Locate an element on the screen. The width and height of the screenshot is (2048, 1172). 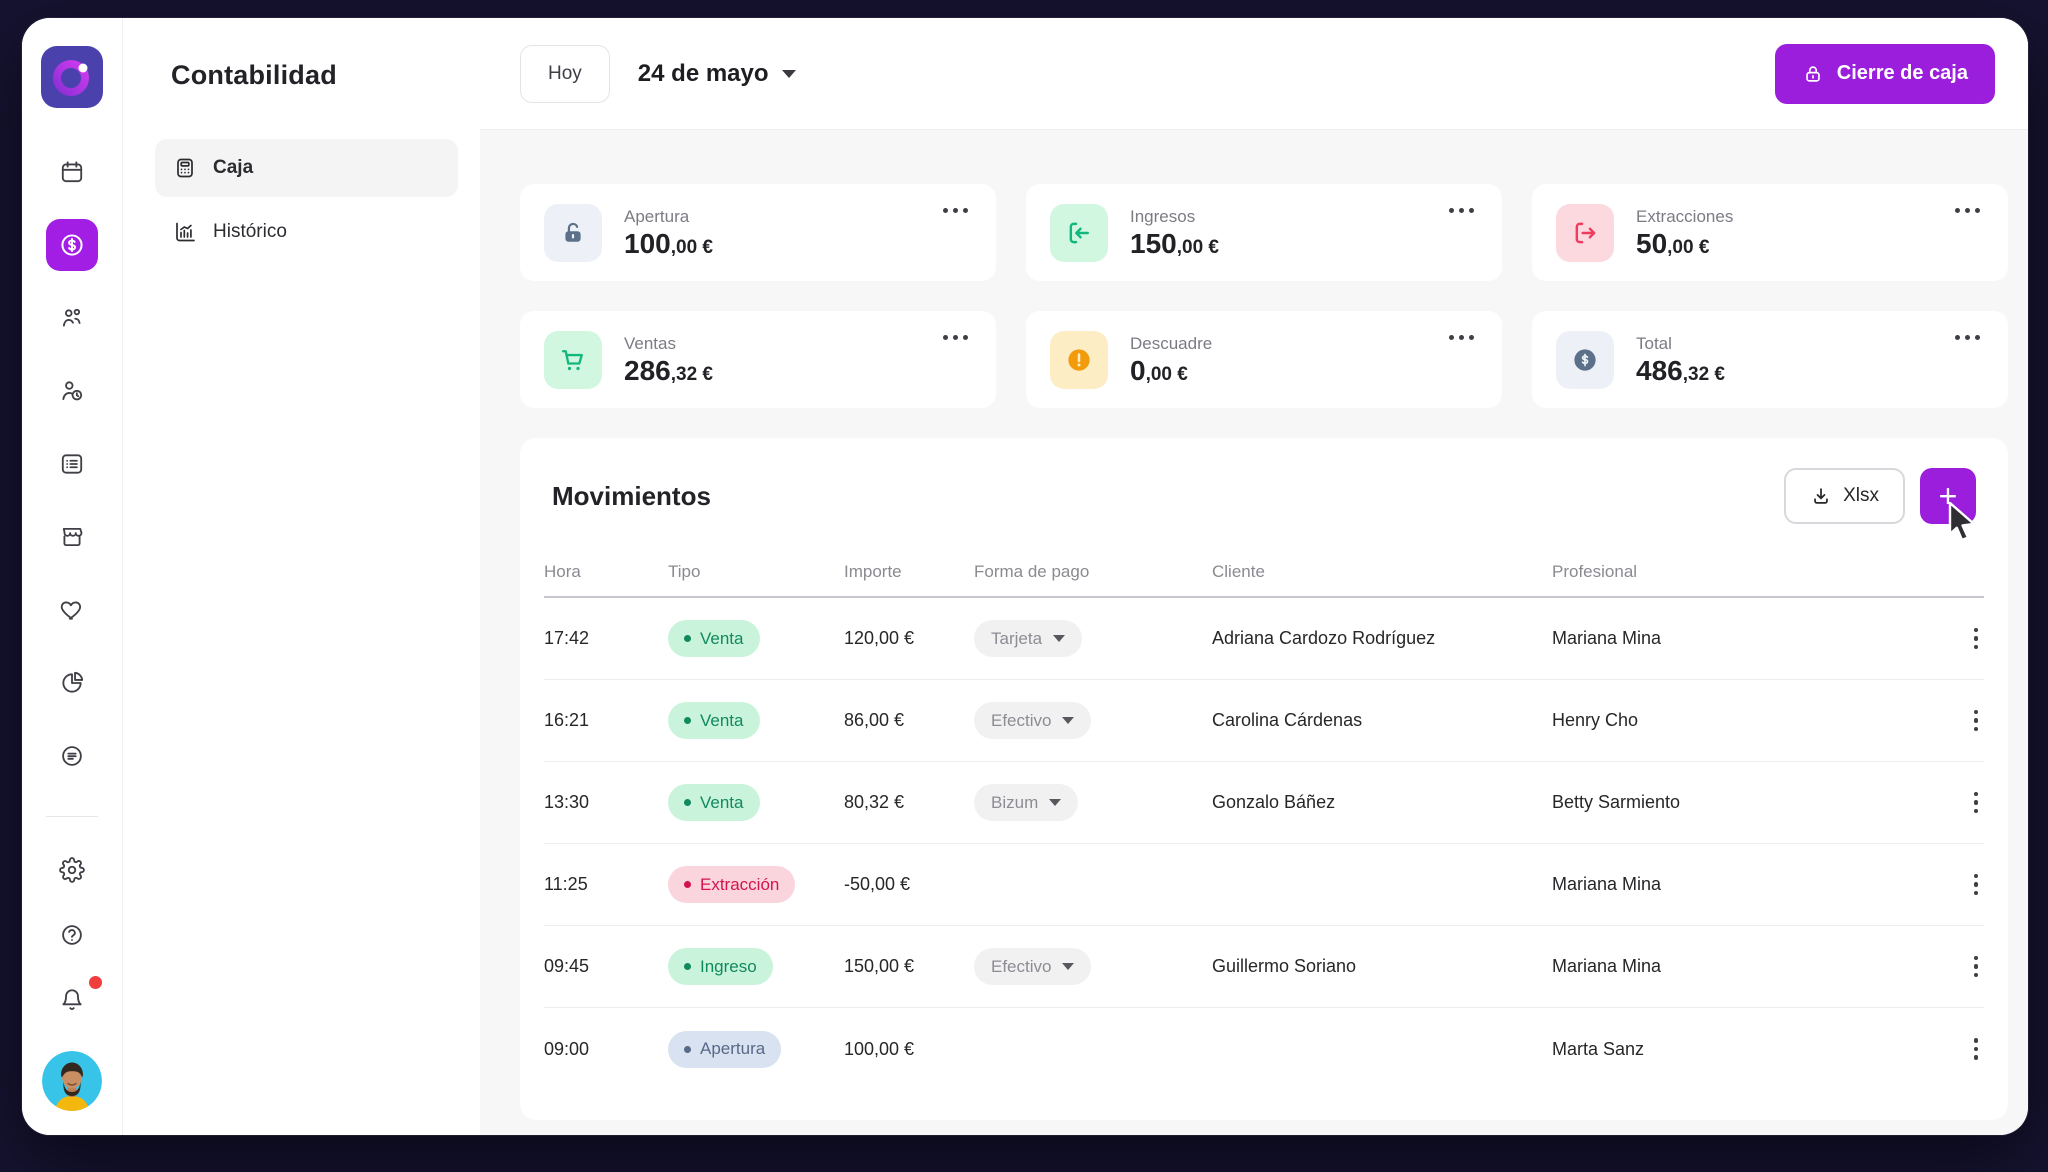
cash-out-icon is located at coordinates (1585, 232).